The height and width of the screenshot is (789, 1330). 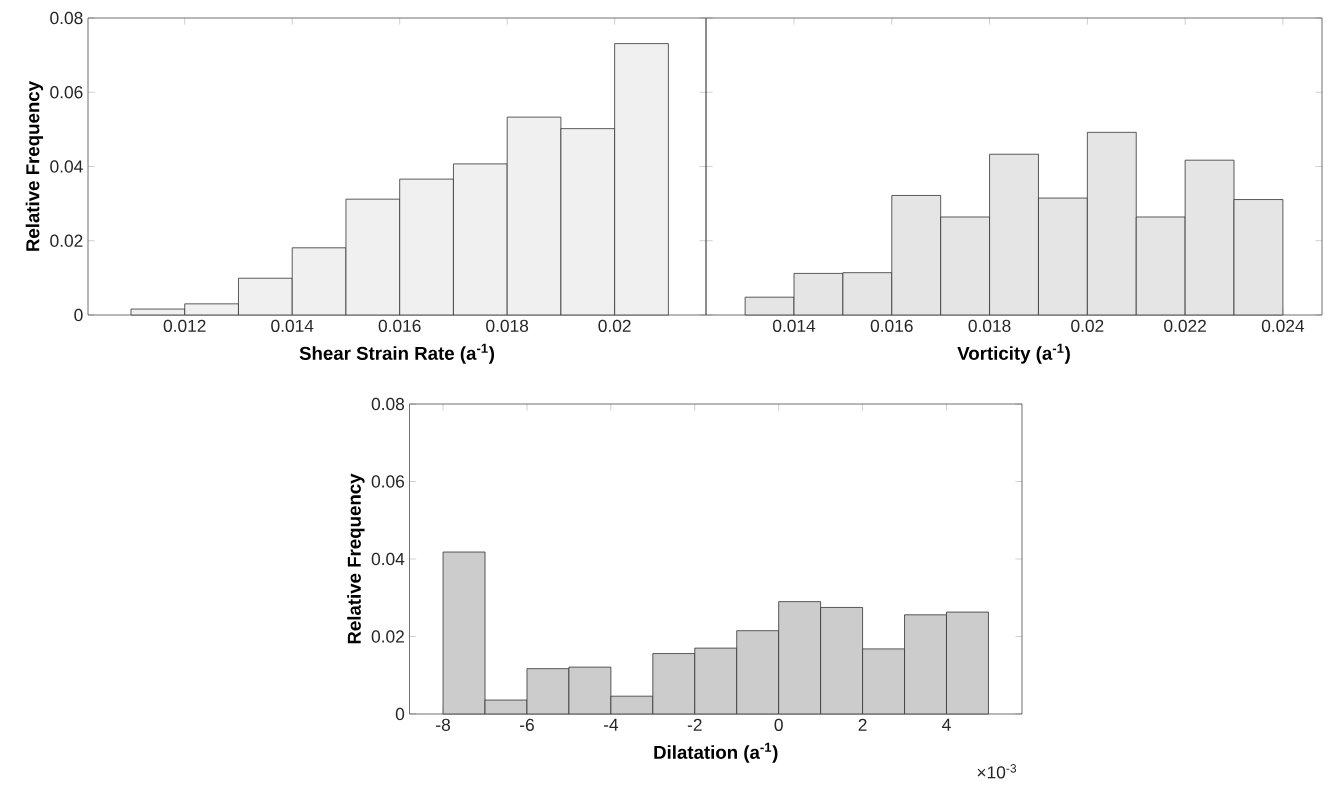 What do you see at coordinates (1185, 325) in the screenshot?
I see `x-tick-label: 0.022` at bounding box center [1185, 325].